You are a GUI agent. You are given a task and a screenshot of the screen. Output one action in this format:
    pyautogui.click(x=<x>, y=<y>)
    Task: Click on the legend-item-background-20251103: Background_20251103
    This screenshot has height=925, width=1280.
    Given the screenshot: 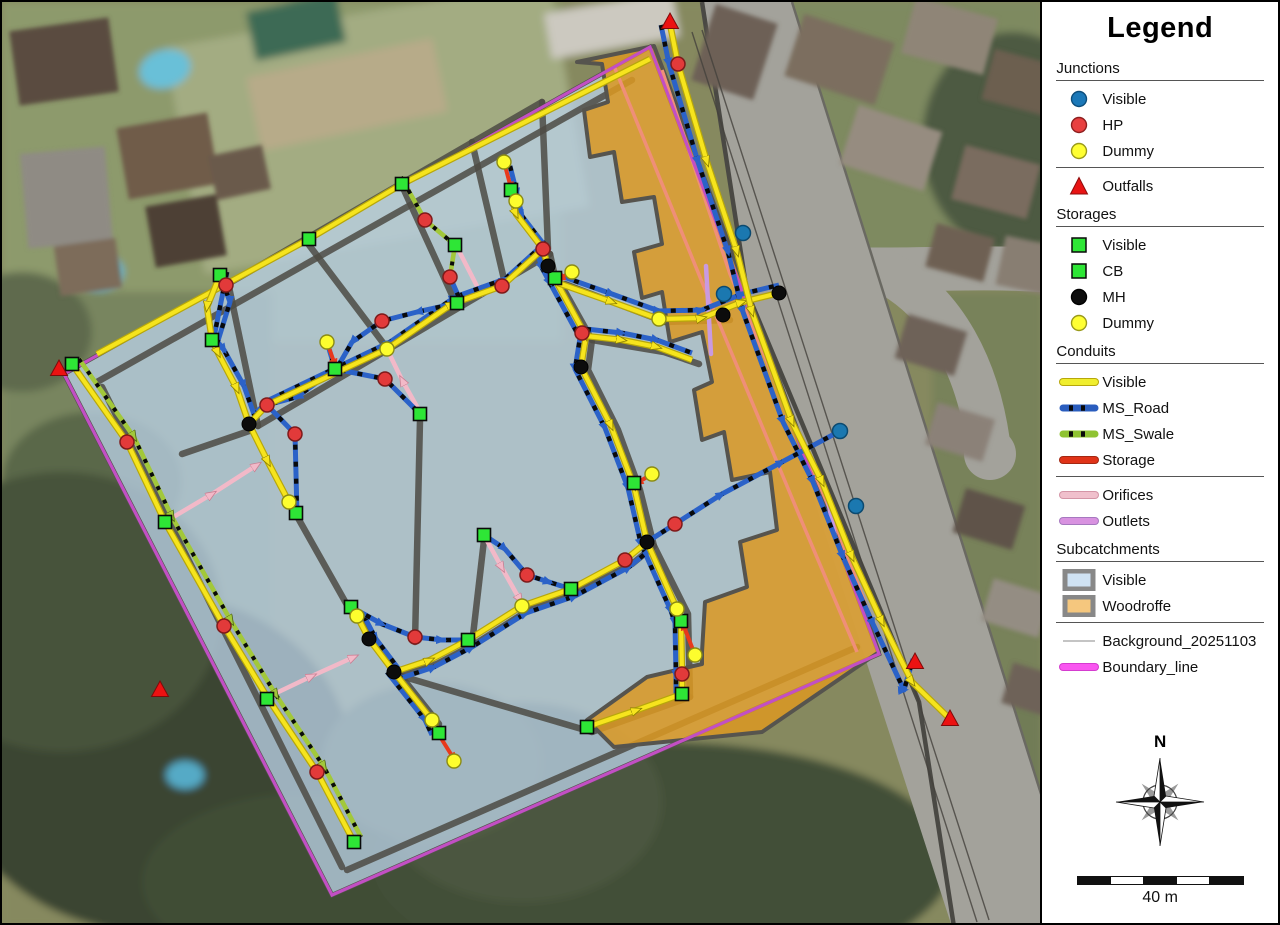 What is the action you would take?
    pyautogui.click(x=1160, y=641)
    